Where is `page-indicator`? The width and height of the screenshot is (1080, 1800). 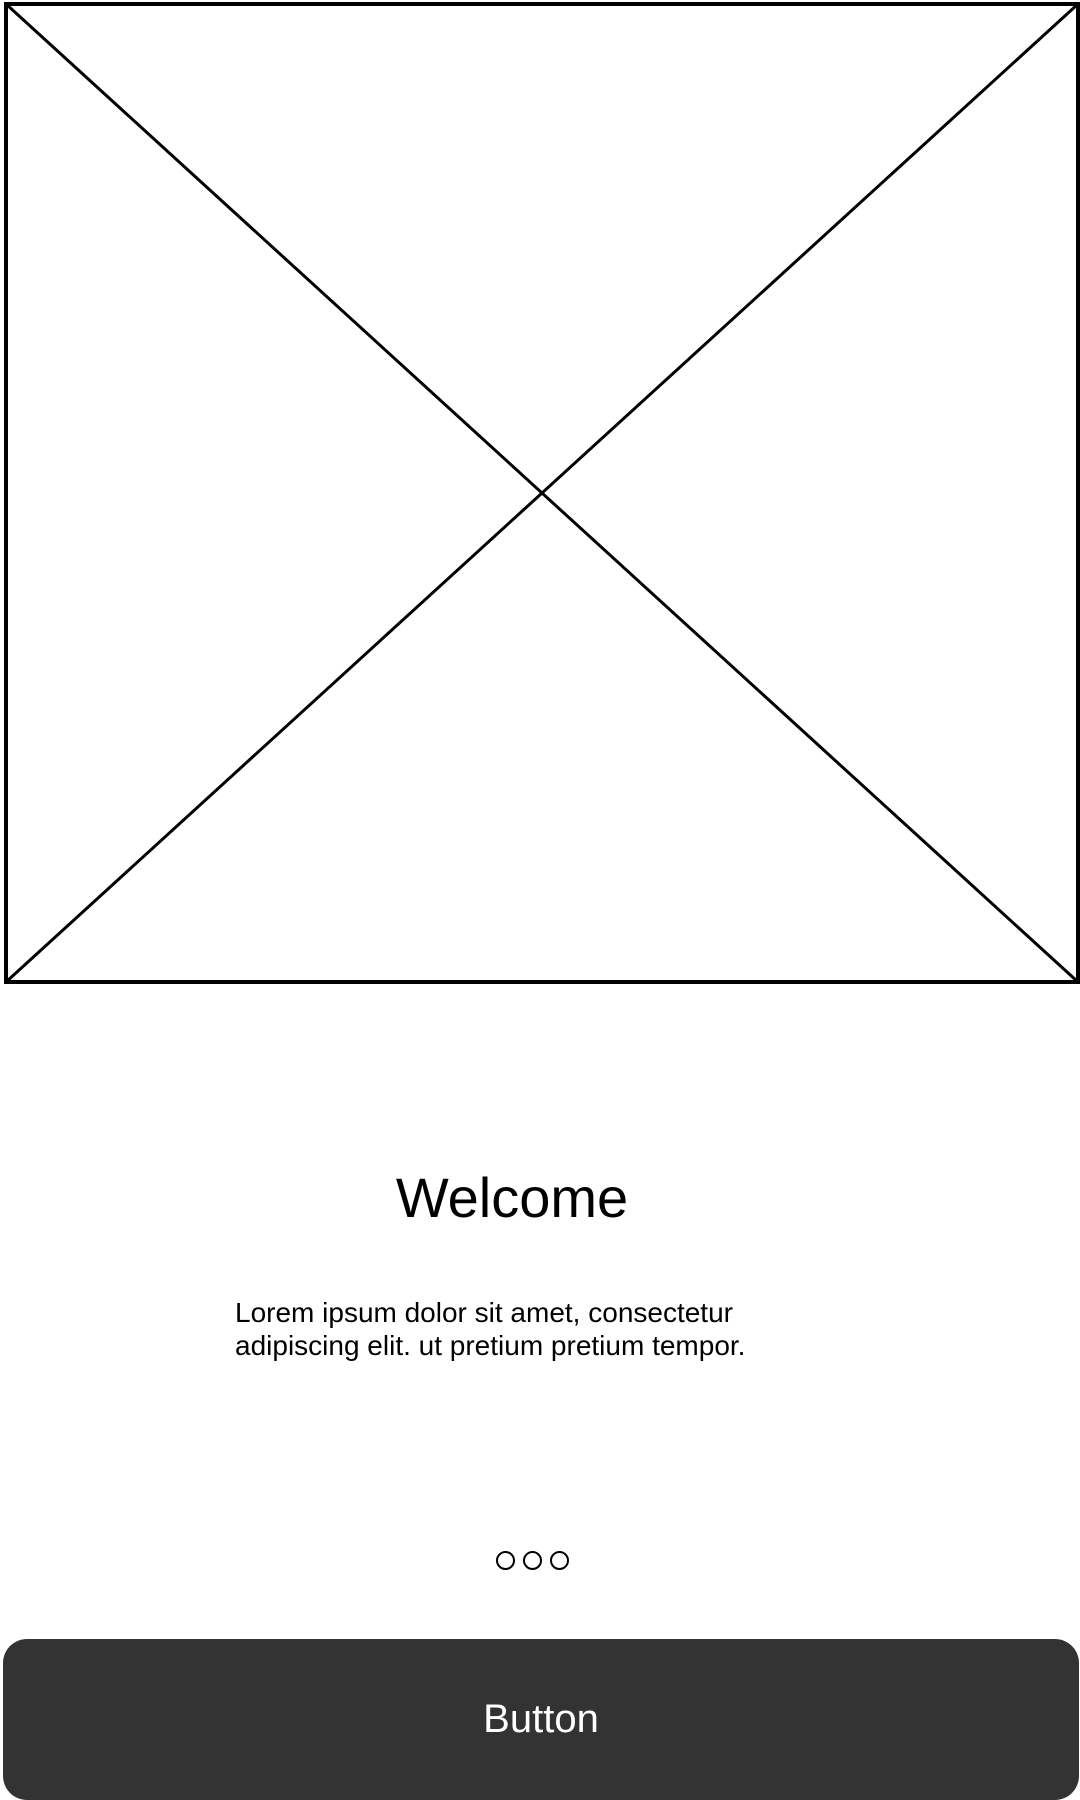
page-indicator is located at coordinates (532, 1563).